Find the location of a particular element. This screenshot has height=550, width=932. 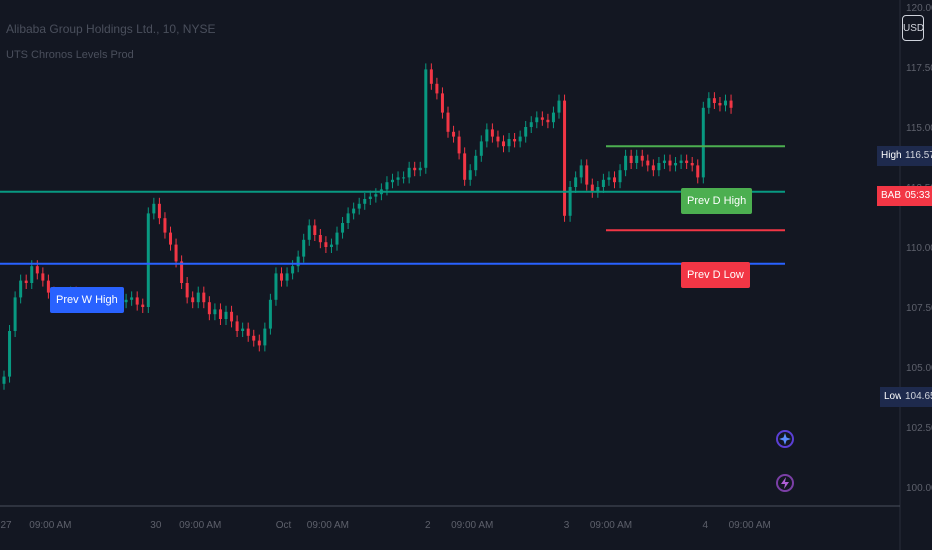

chart-title: Alibaba Group Holdings Ltd., 10, NYSE is located at coordinates (111, 29).